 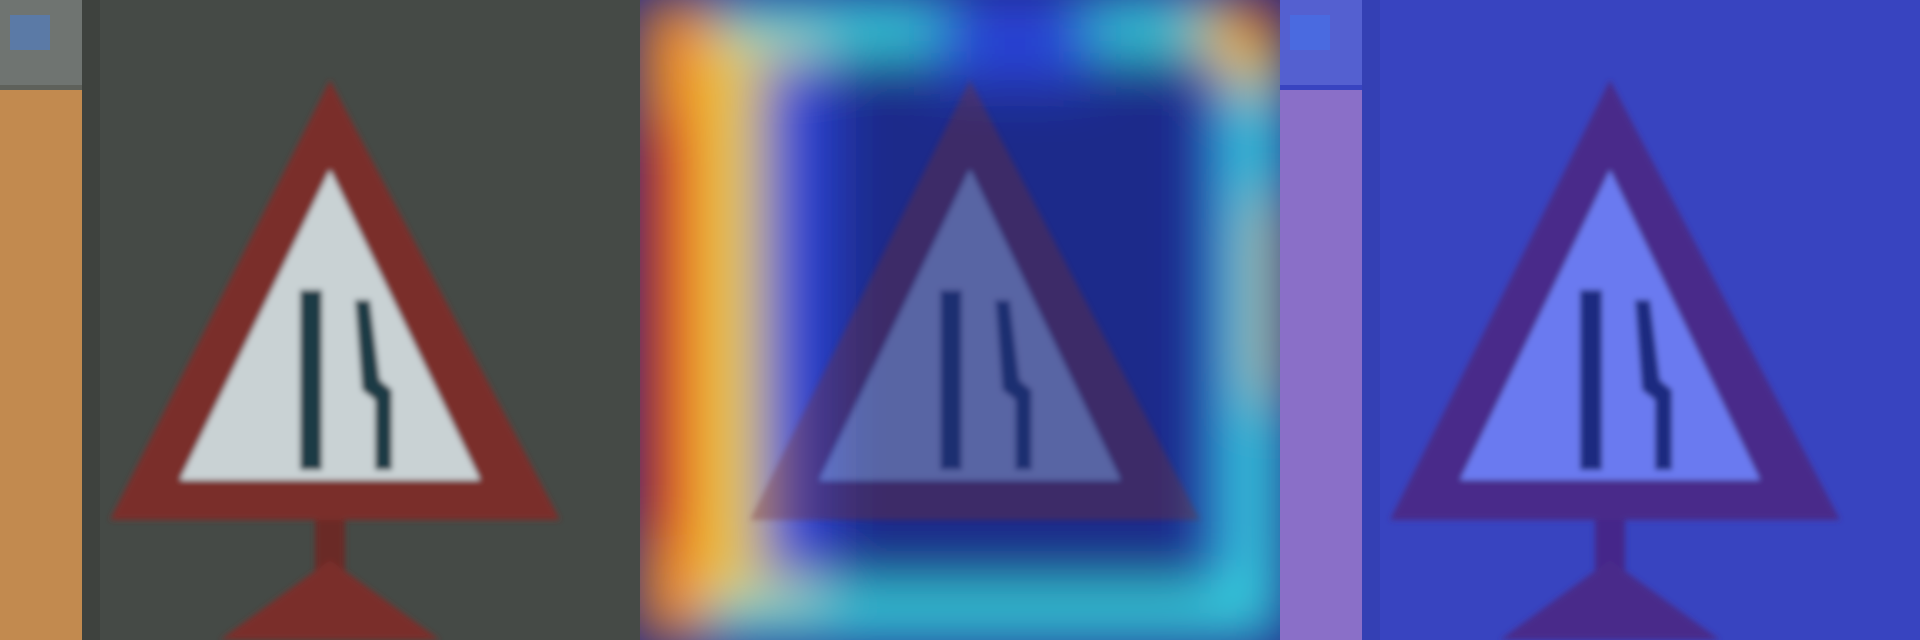 What do you see at coordinates (311, 380) in the screenshot?
I see `road-narrows-icon` at bounding box center [311, 380].